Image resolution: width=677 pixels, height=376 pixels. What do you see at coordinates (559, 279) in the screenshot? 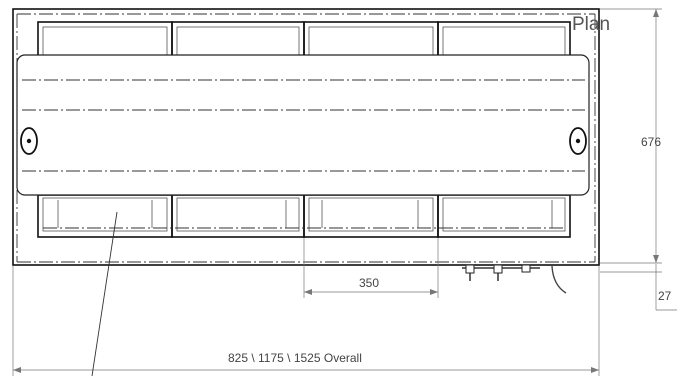
I see `drain-hose` at bounding box center [559, 279].